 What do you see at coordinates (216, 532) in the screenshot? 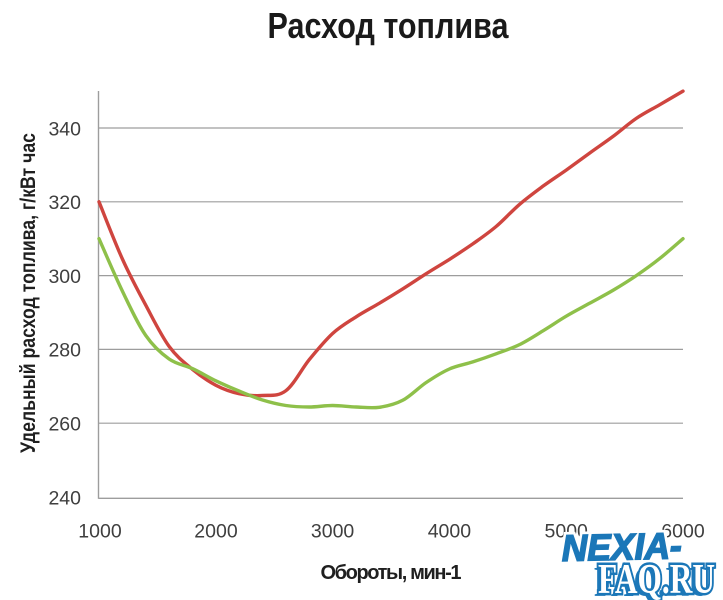
I see `svg-text: 2000` at bounding box center [216, 532].